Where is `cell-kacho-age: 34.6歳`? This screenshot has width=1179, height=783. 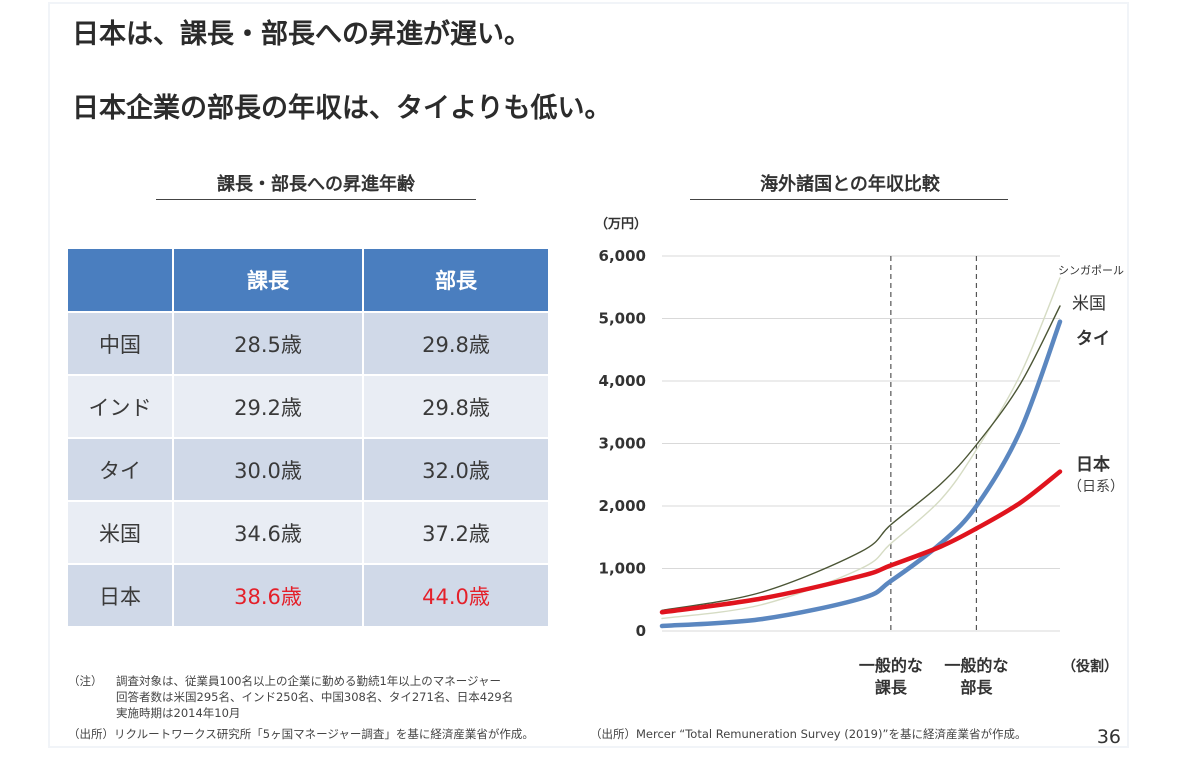
cell-kacho-age: 34.6歳 is located at coordinates (269, 533).